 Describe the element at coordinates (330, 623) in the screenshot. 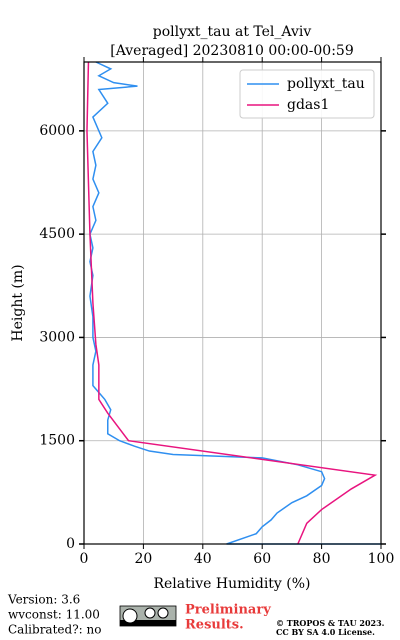

I see `copyright: © TROPOS & TAU 2023.` at that location.